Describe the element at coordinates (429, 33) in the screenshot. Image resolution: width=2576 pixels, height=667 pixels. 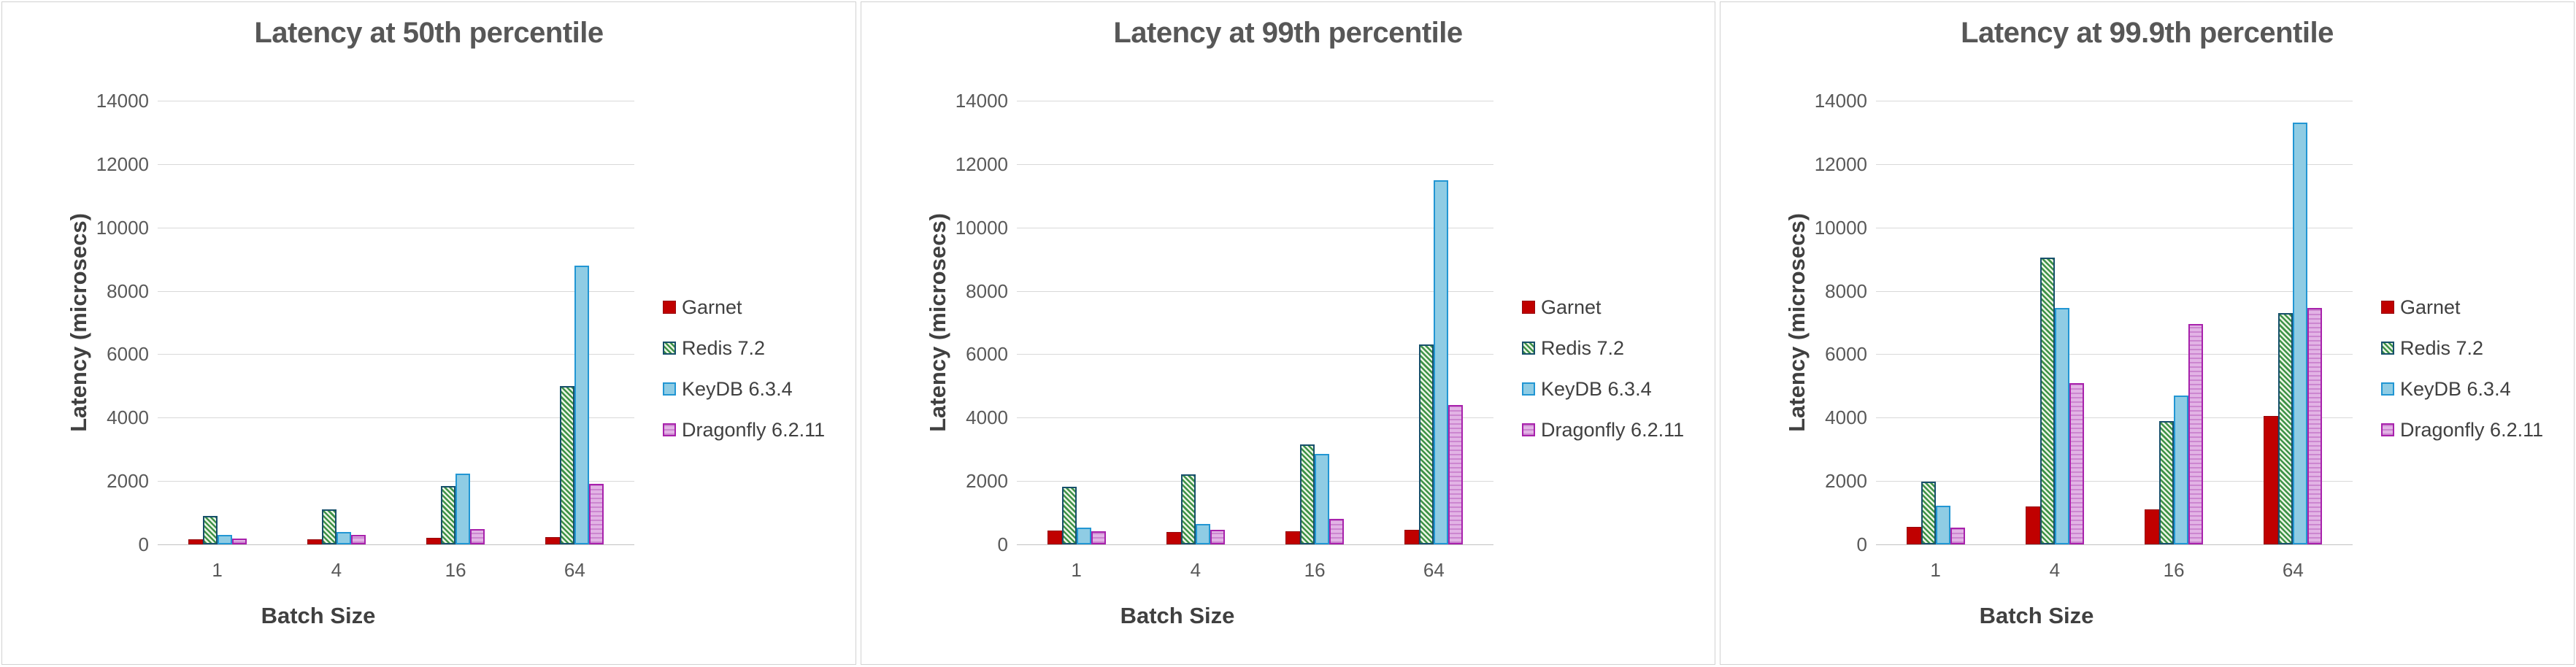
I see `chart-title: Latency at 50th percentile` at that location.